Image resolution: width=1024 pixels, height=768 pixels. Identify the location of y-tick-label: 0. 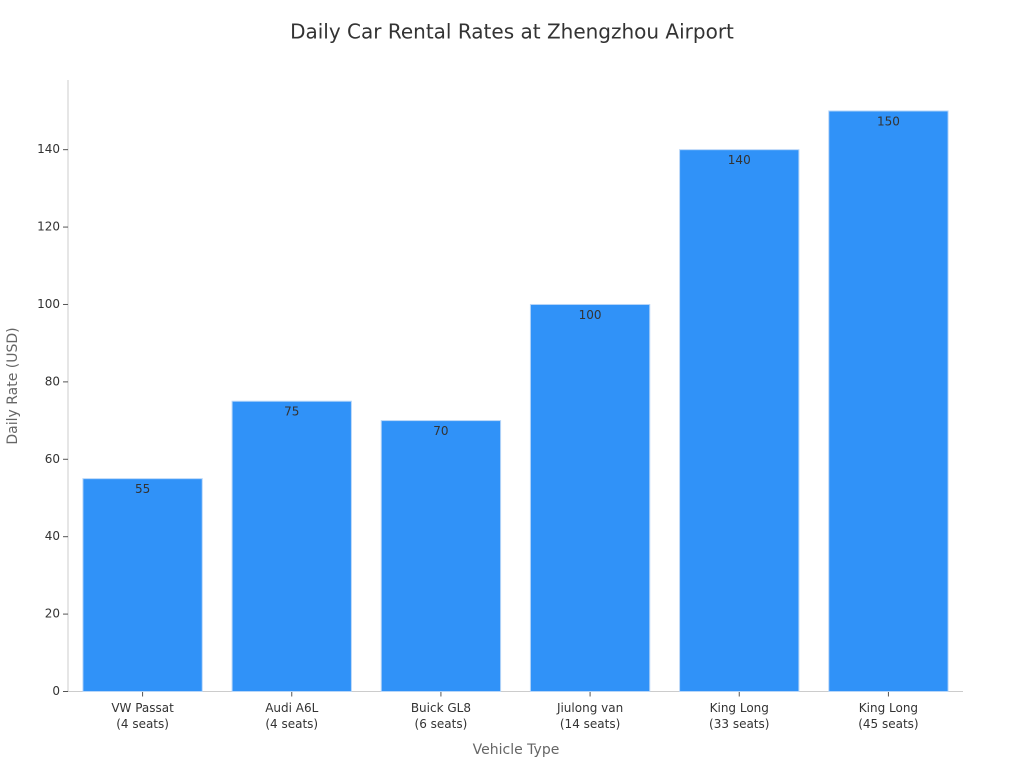
(56, 691).